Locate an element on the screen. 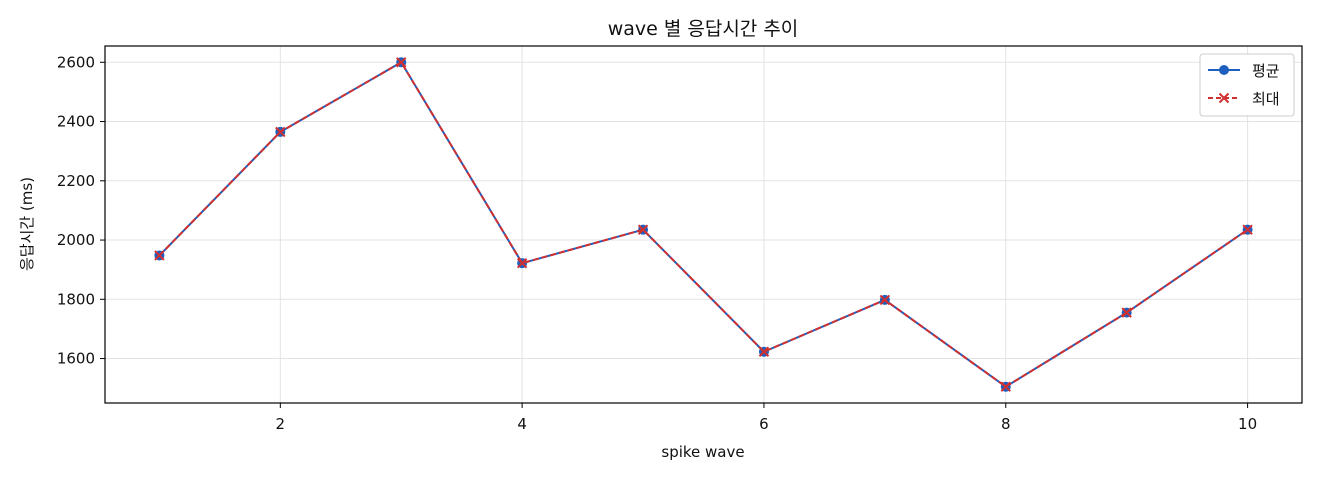 Image resolution: width=1320 pixels, height=484 pixels. x-tick-label: 6 is located at coordinates (764, 424).